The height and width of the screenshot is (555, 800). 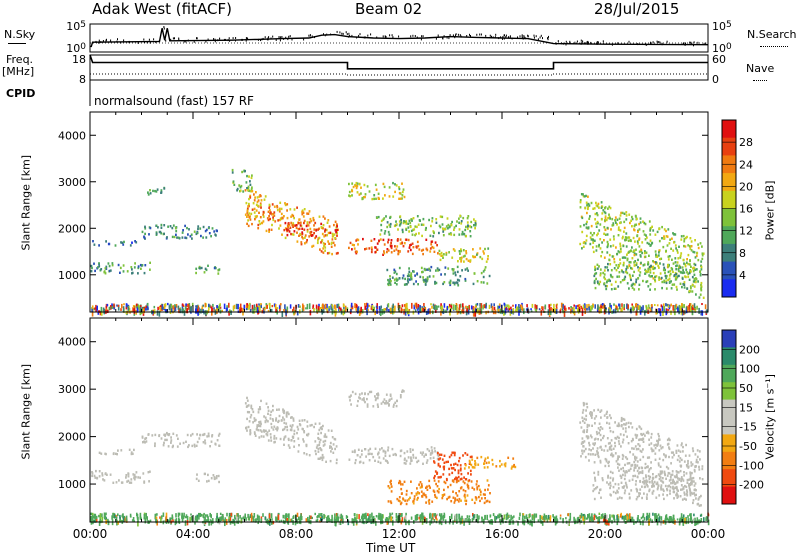 I want to click on nave-series, so click(x=399, y=74).